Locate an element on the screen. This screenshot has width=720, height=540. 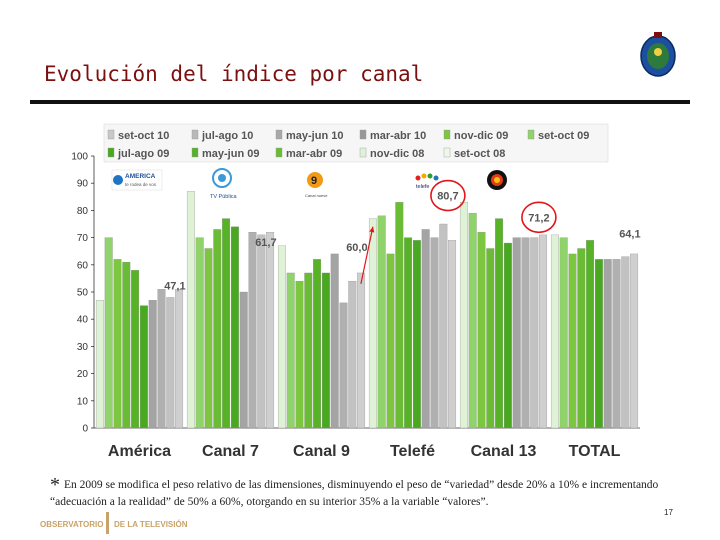
telefe-logo: telefe is located at coordinates (427, 181).